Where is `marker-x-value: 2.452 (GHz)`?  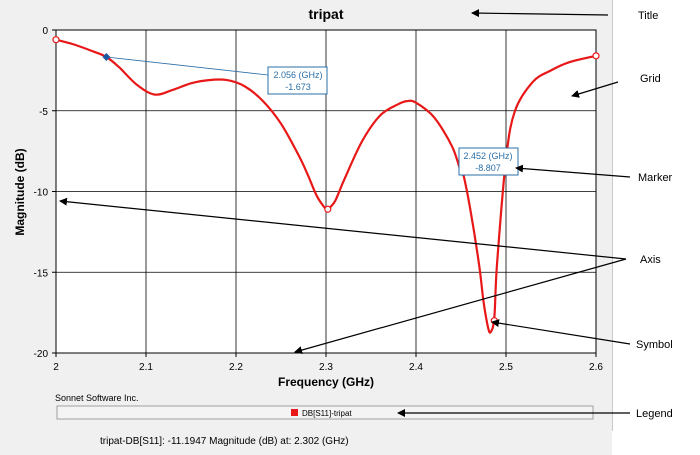
marker-x-value: 2.452 (GHz) is located at coordinates (487, 156).